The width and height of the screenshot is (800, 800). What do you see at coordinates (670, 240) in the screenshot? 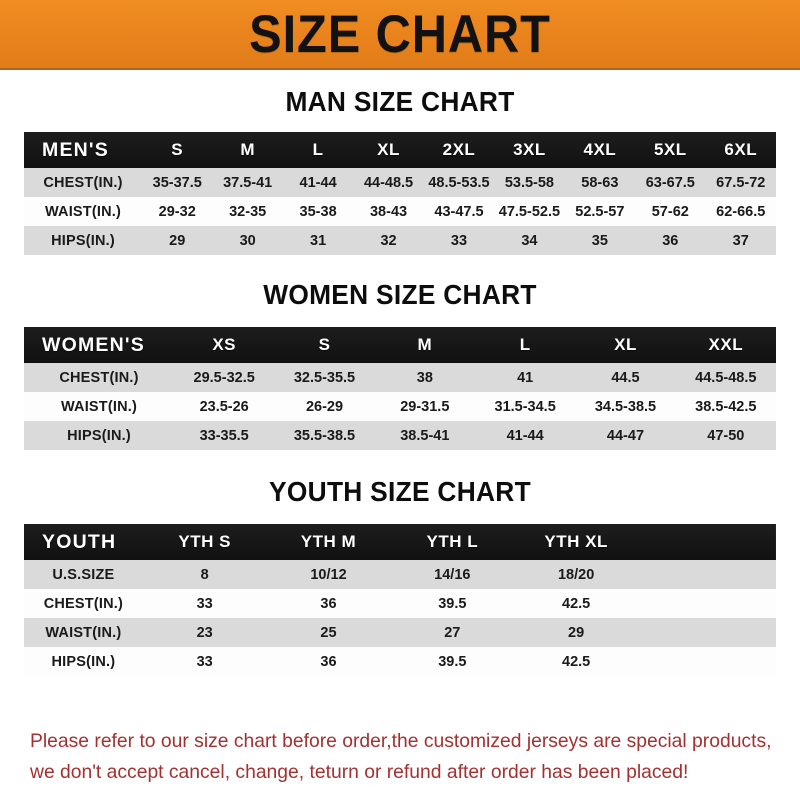
I see `men-hips-5xl: 36` at bounding box center [670, 240].